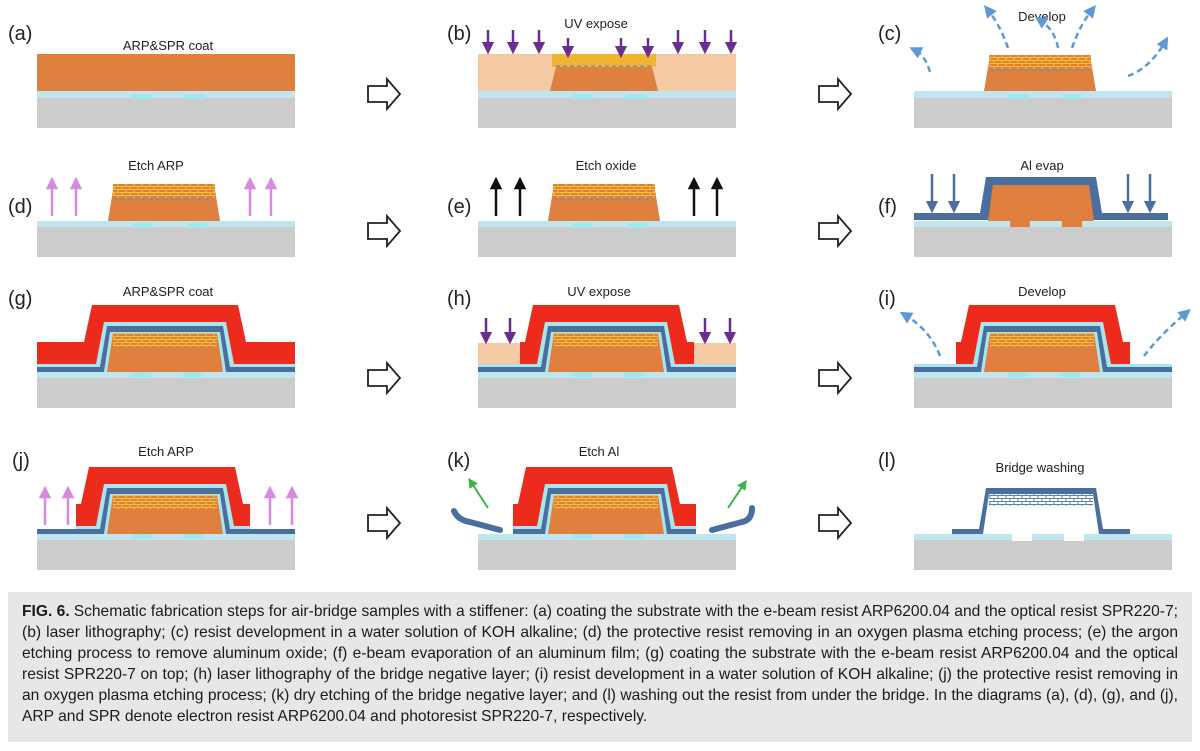 Image resolution: width=1200 pixels, height=751 pixels. I want to click on panel-label: Bridge washing, so click(1040, 467).